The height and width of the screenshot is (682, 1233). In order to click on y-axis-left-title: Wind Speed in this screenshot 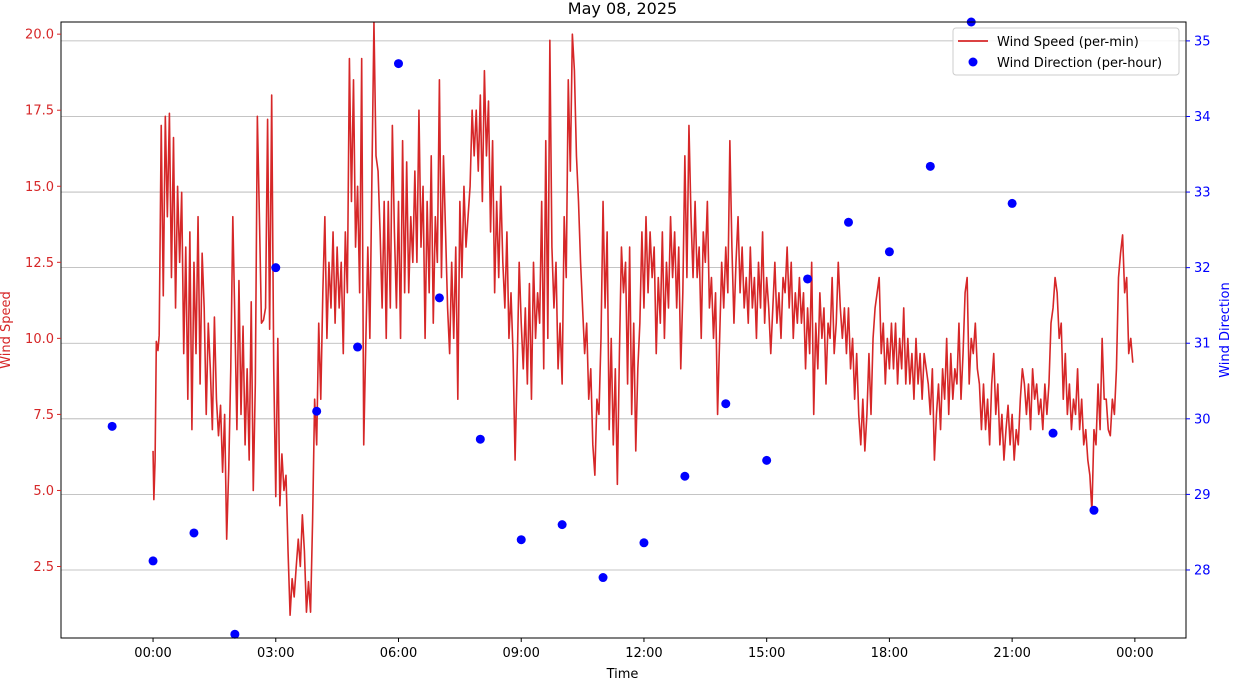, I will do `click(7, 330)`.